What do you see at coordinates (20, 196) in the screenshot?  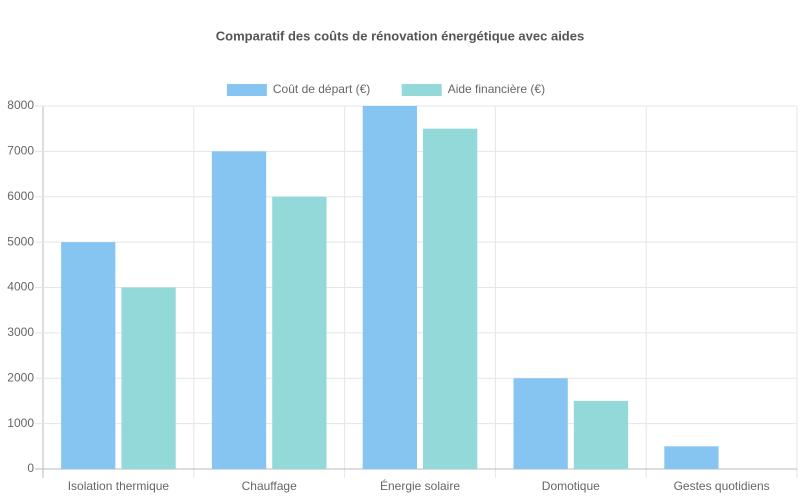 I see `y-tick-label: 6000` at bounding box center [20, 196].